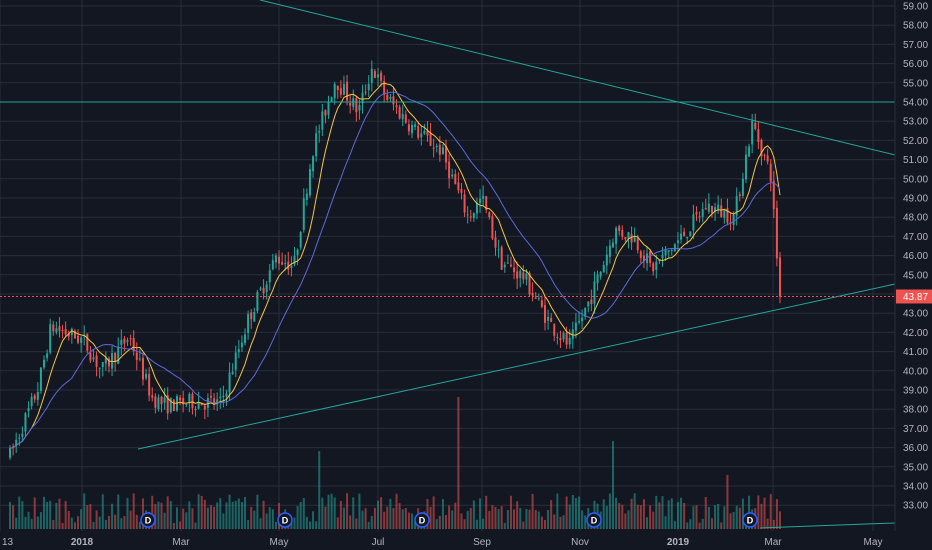  I want to click on volume-trendline, so click(827, 525).